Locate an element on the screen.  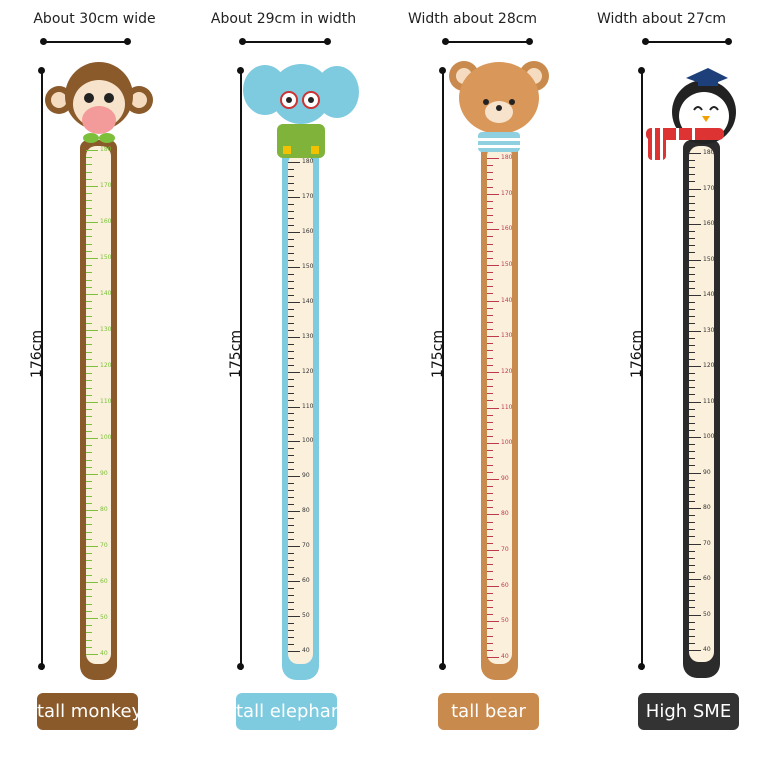
ruler-mark-label: 150 is located at coordinates (507, 264).